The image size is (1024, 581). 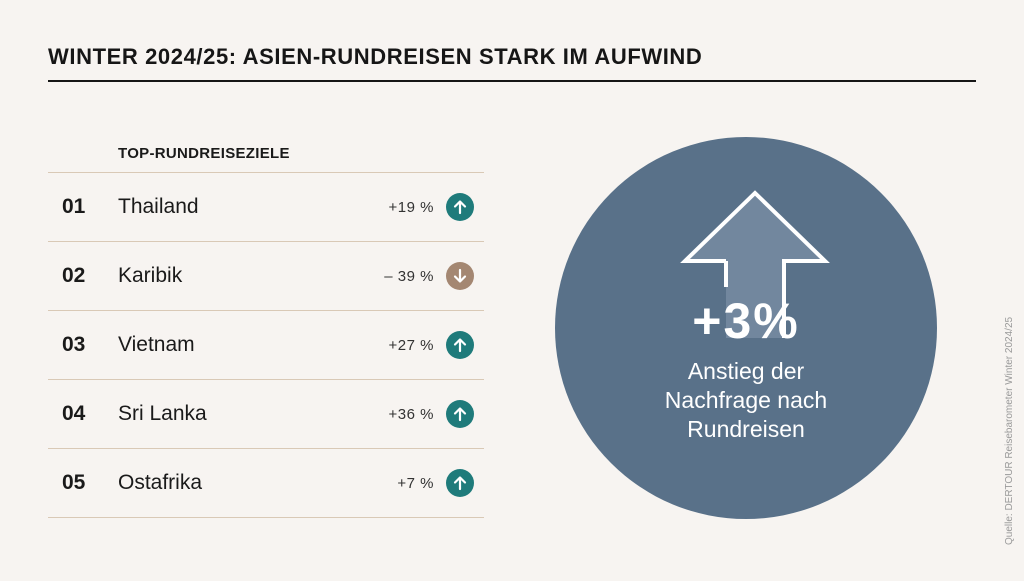 I want to click on table-row: 04 Sri Lanka +36 %, so click(x=266, y=414).